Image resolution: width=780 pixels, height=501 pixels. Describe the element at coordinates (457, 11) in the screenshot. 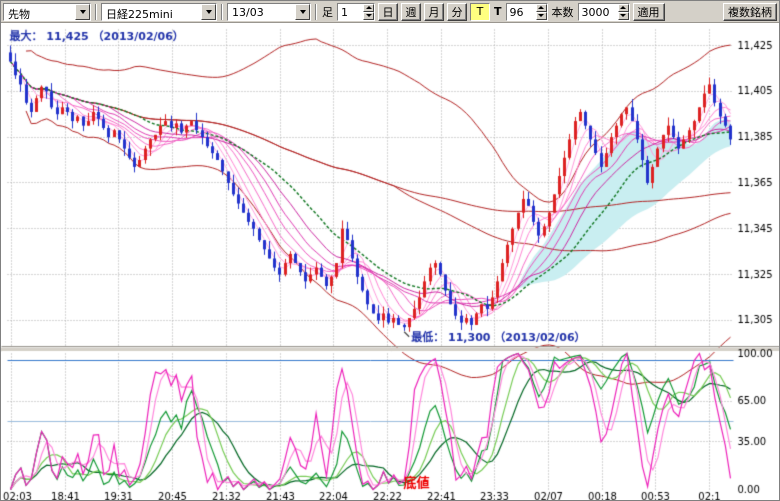

I see `period-minute-button: 分` at that location.